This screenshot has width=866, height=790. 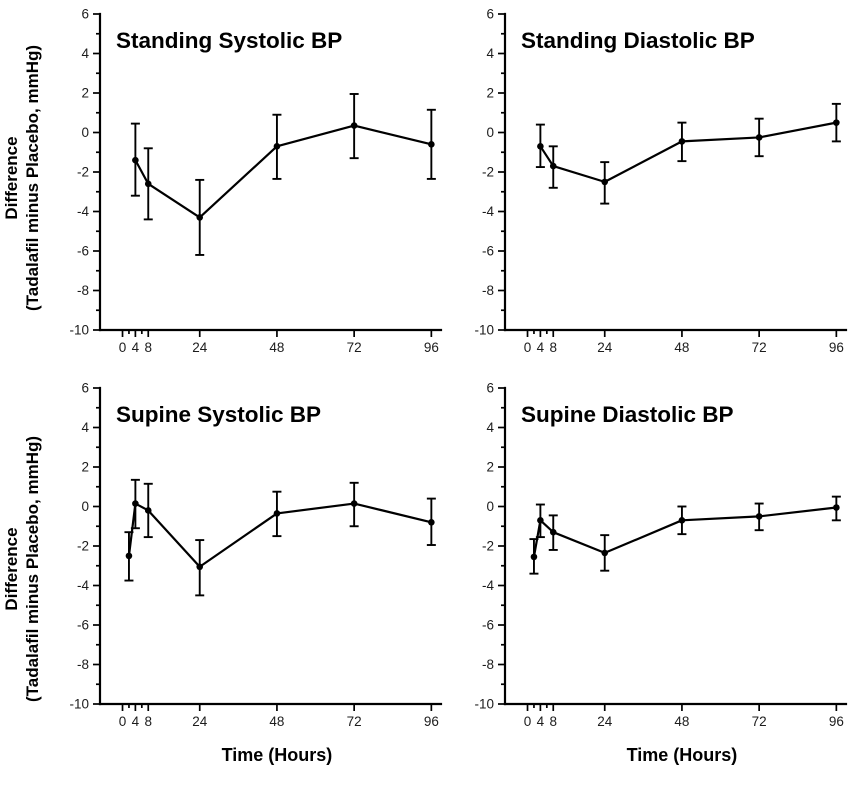 What do you see at coordinates (218, 414) in the screenshot?
I see `panel-title: Supine Systolic BP` at bounding box center [218, 414].